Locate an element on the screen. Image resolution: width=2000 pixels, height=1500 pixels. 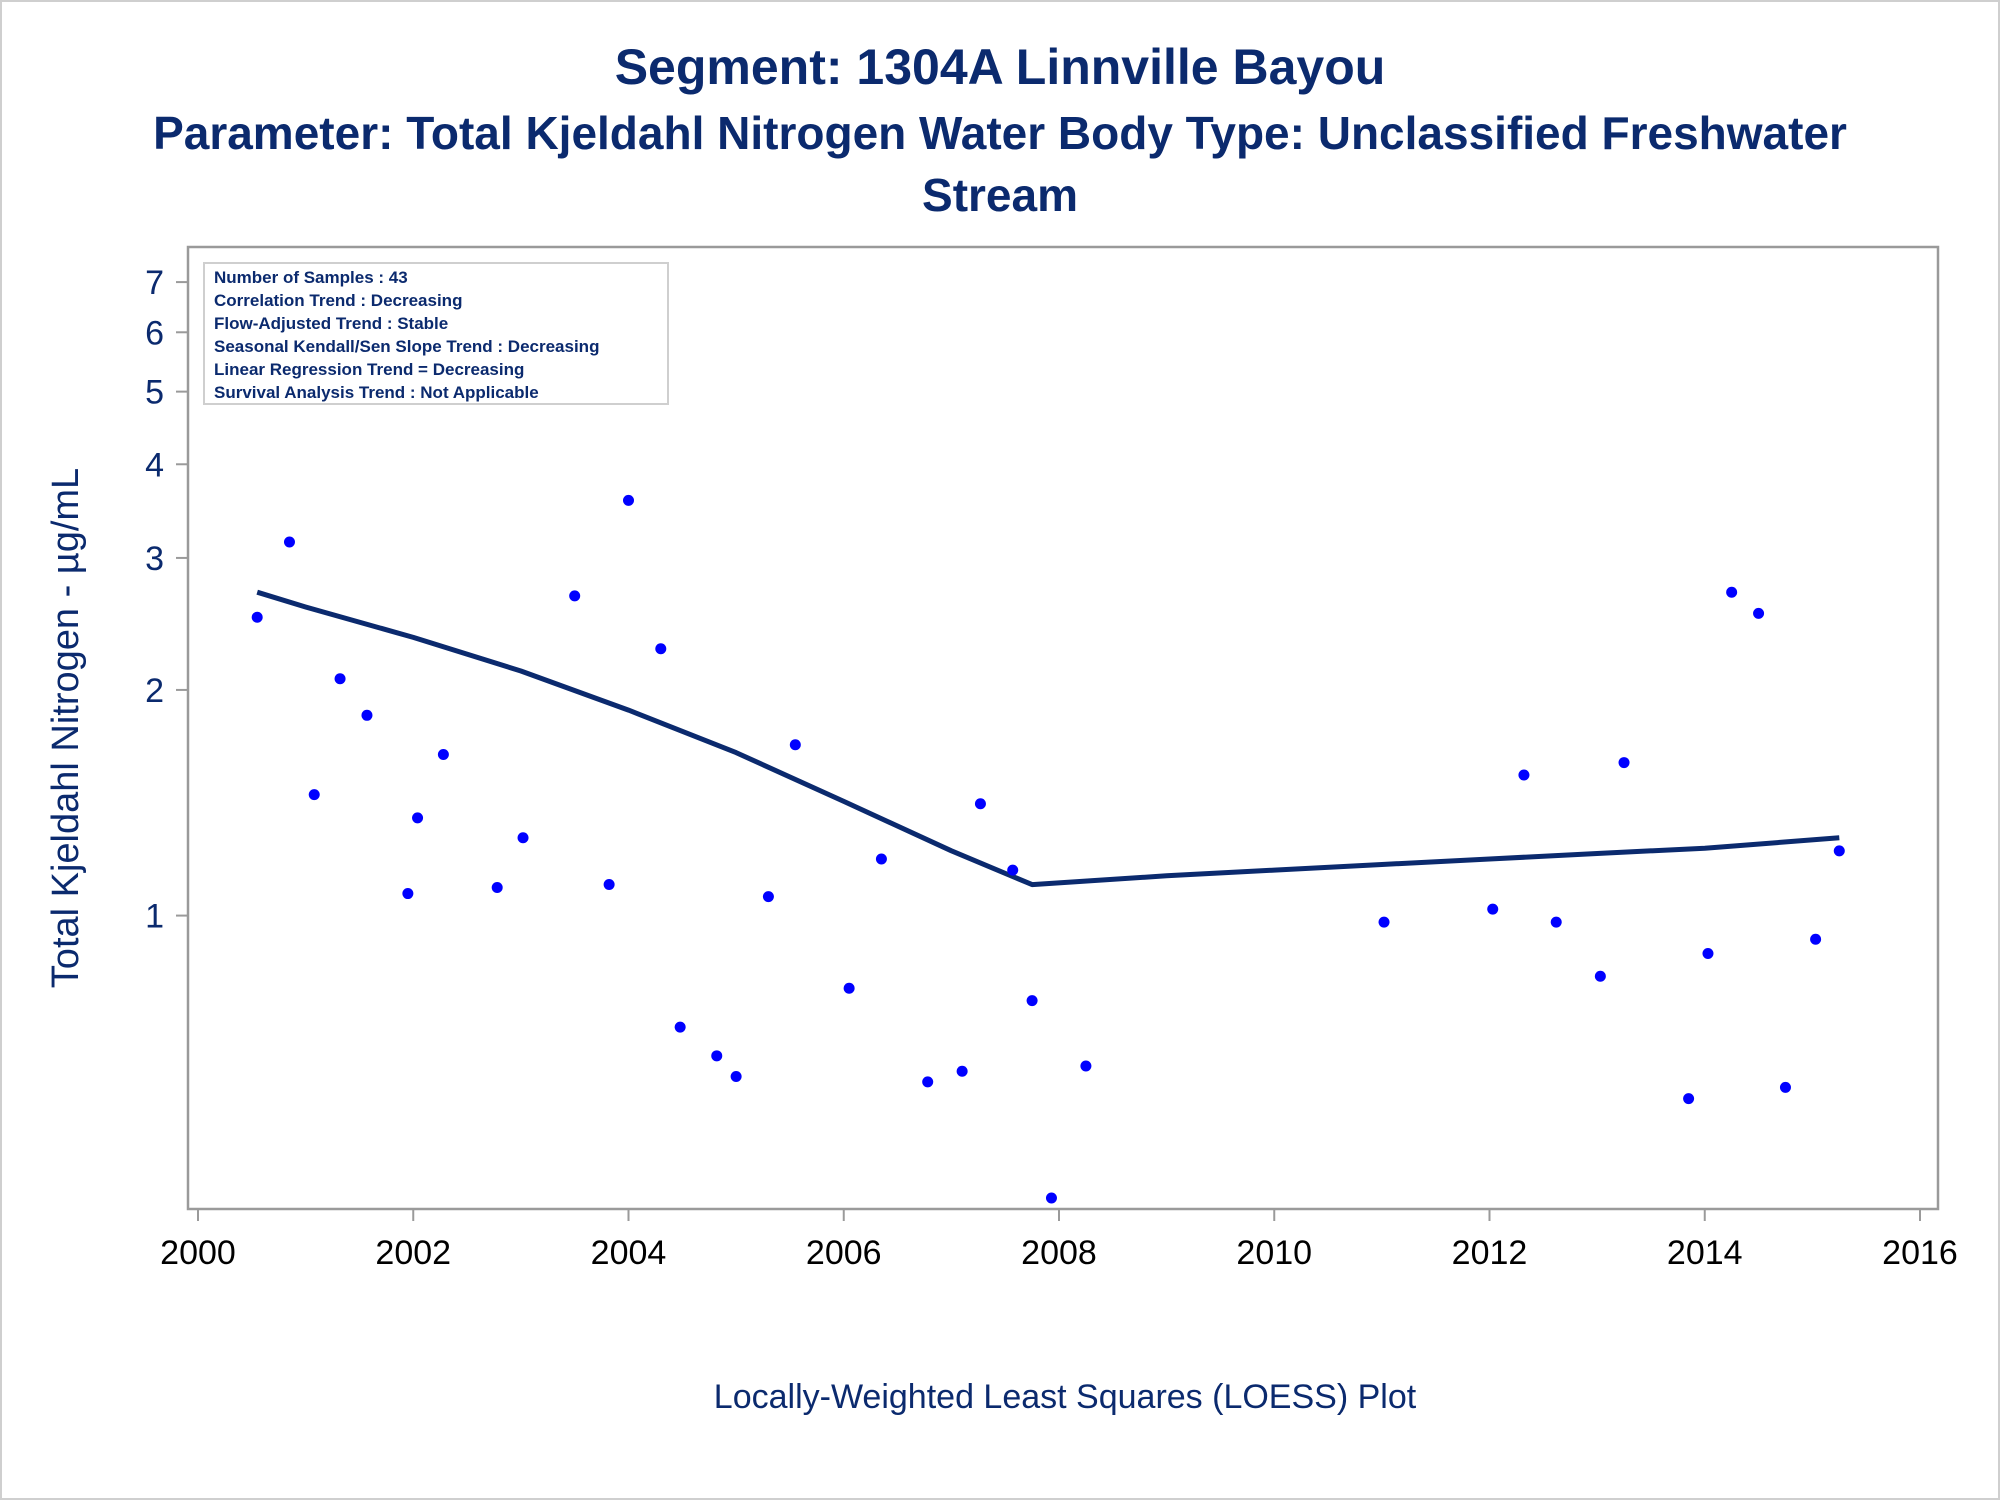
x-tick-label: 2006 is located at coordinates (844, 1253).